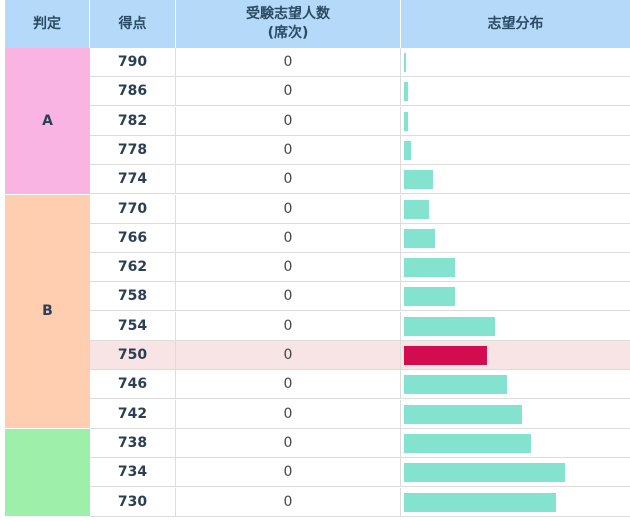 The height and width of the screenshot is (521, 630). I want to click on table-row: 790 0, so click(360, 62).